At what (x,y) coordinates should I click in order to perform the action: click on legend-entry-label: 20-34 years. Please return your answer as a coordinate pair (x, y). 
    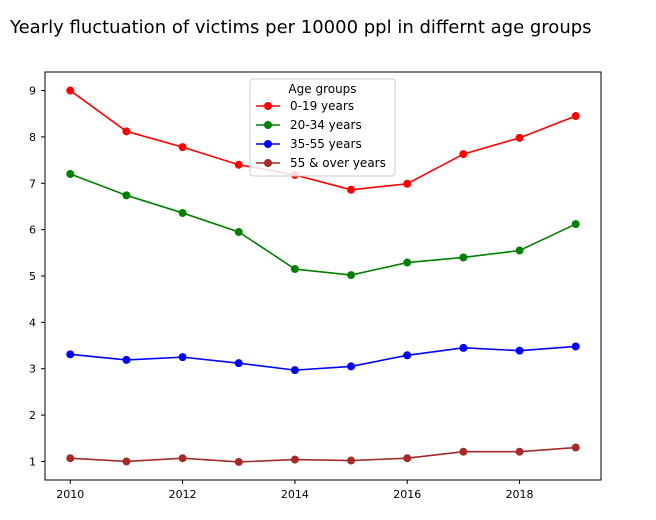
    Looking at the image, I should click on (326, 125).